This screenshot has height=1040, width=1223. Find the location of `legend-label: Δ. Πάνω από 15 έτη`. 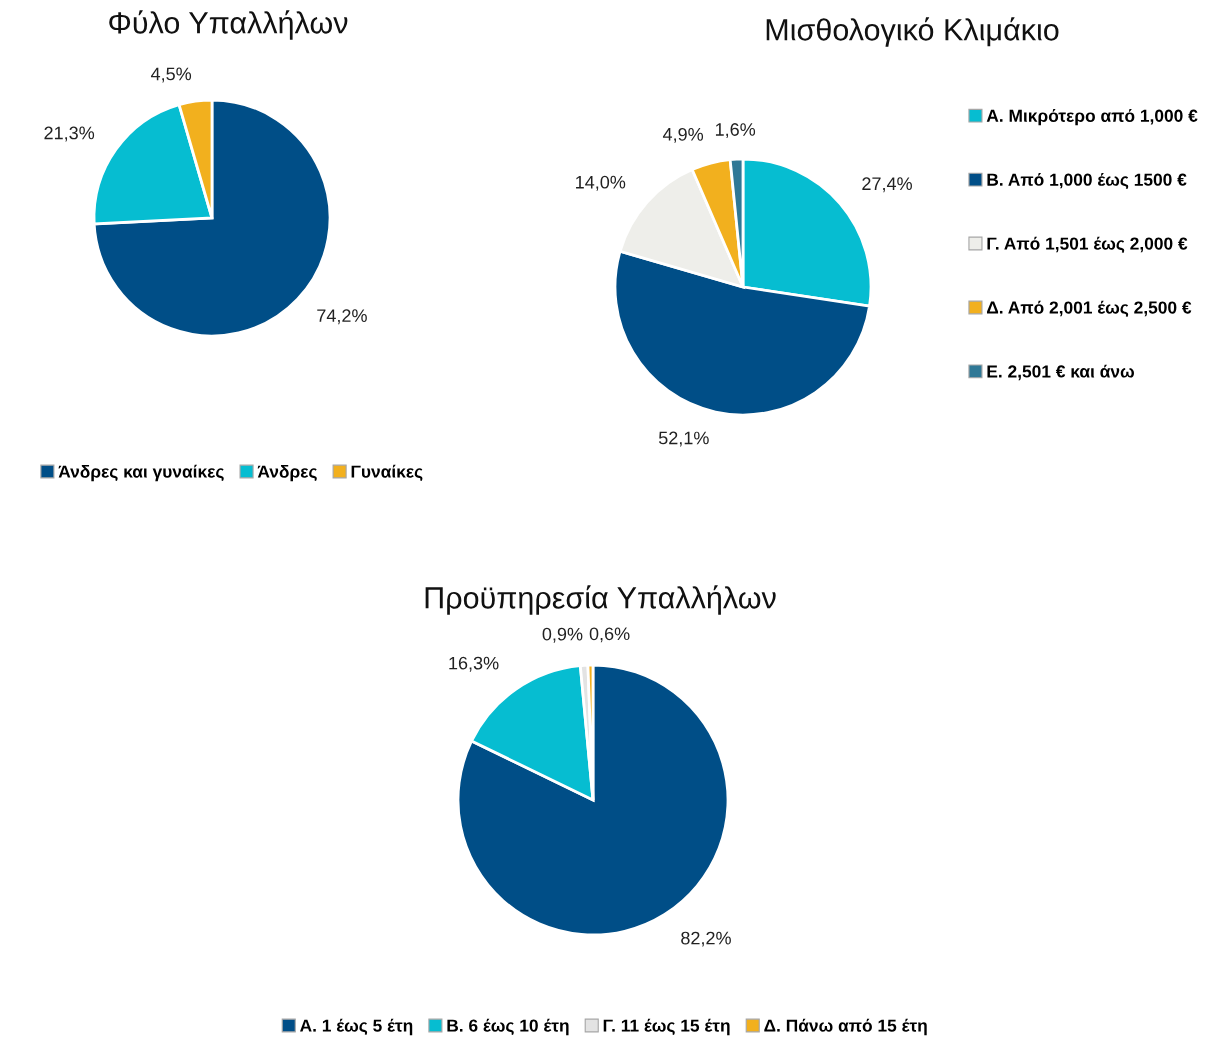

legend-label: Δ. Πάνω από 15 έτη is located at coordinates (845, 1027).